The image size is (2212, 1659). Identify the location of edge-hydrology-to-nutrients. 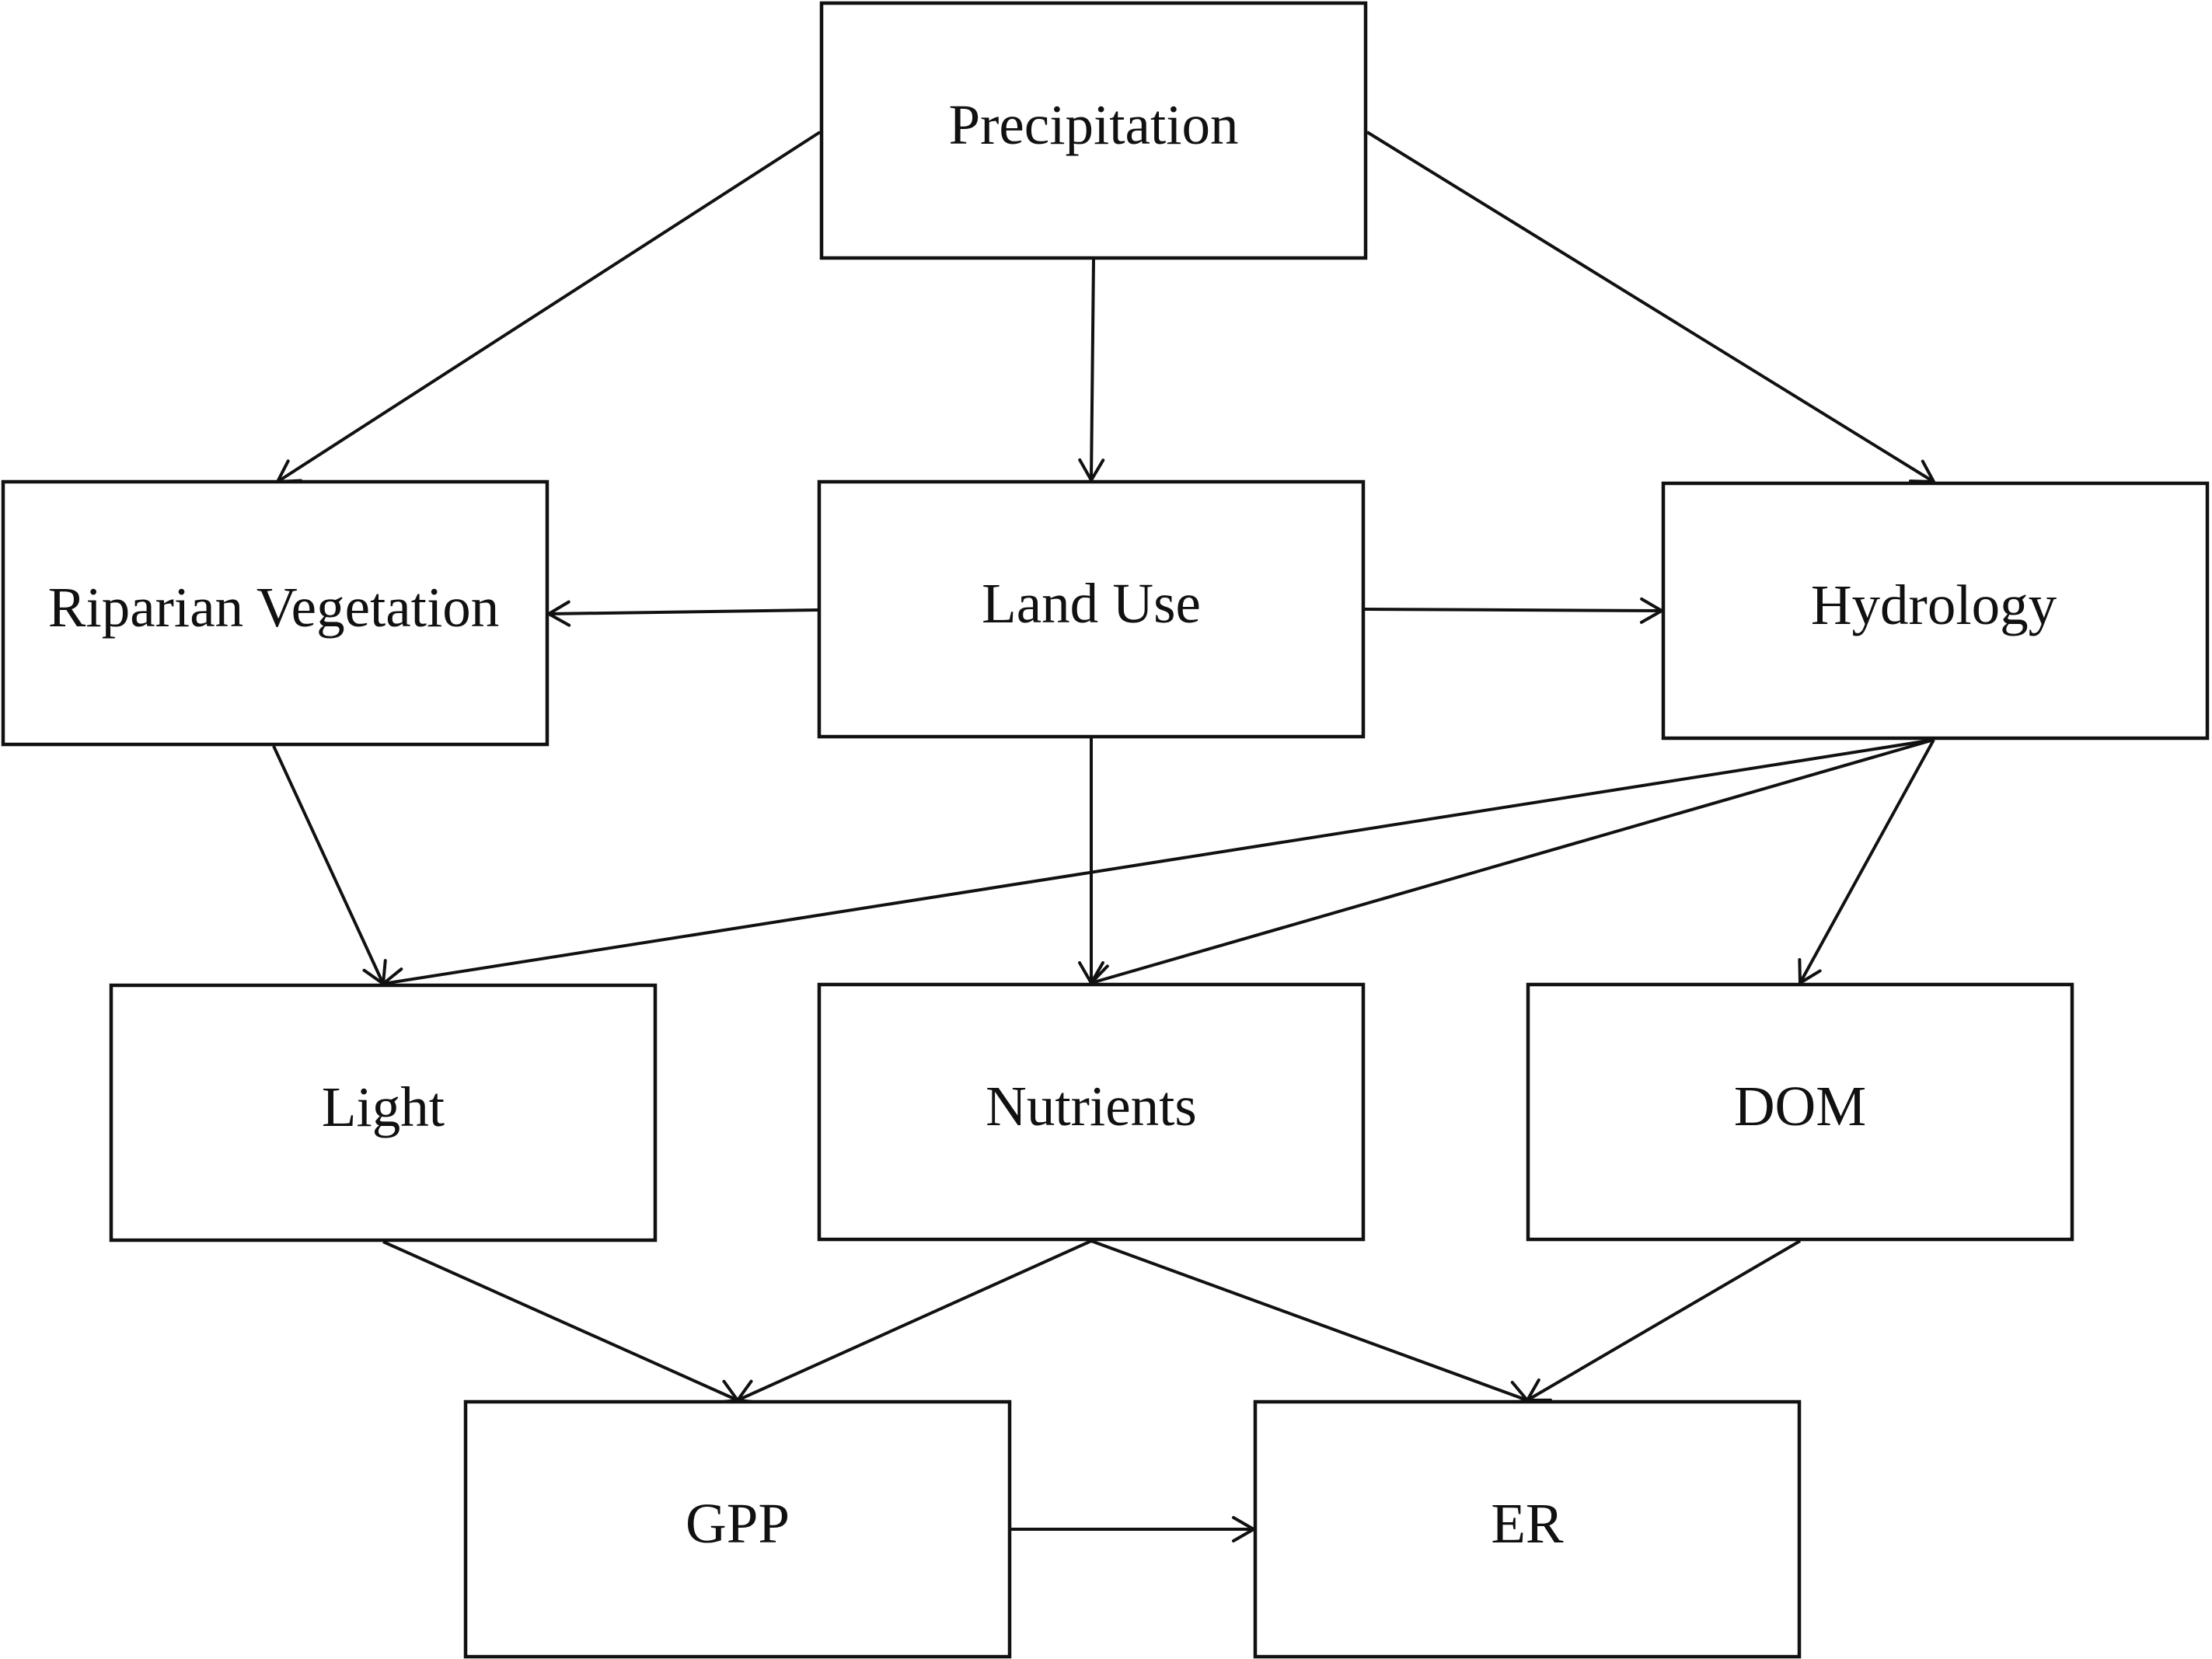
(1512, 864).